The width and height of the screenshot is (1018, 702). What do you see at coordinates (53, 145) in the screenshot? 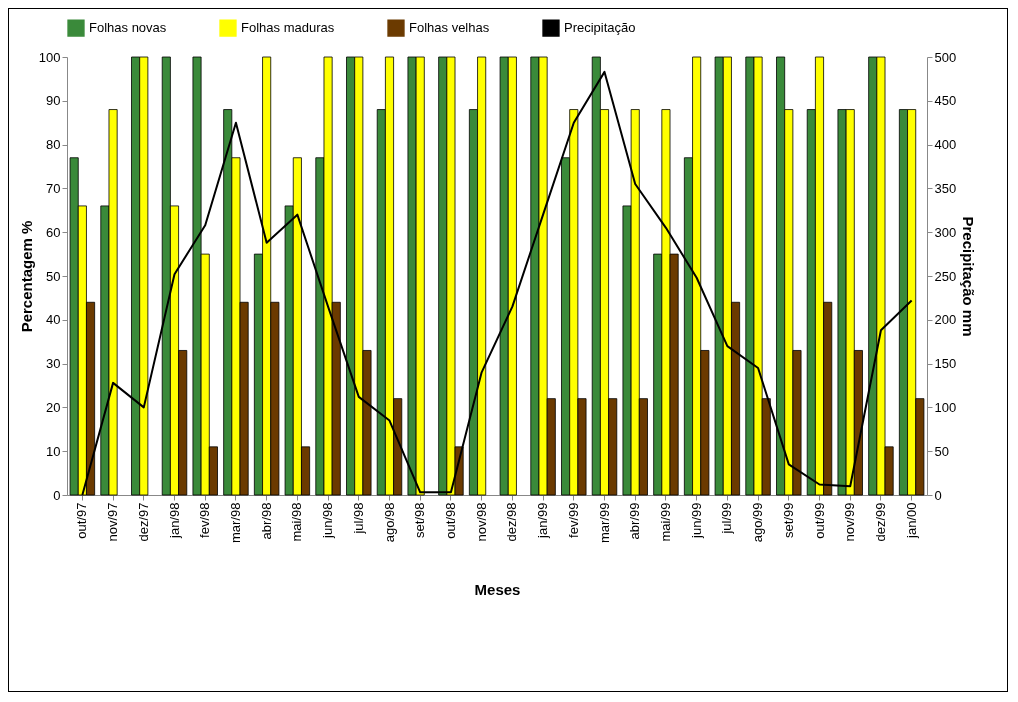
I see `y-tick-label: 80` at bounding box center [53, 145].